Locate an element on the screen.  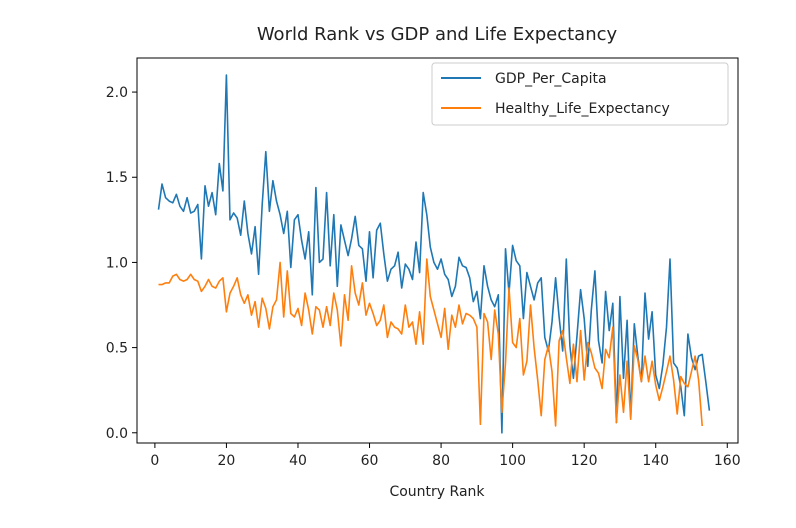
y-tick-label: 2.0 is located at coordinates (117, 93).